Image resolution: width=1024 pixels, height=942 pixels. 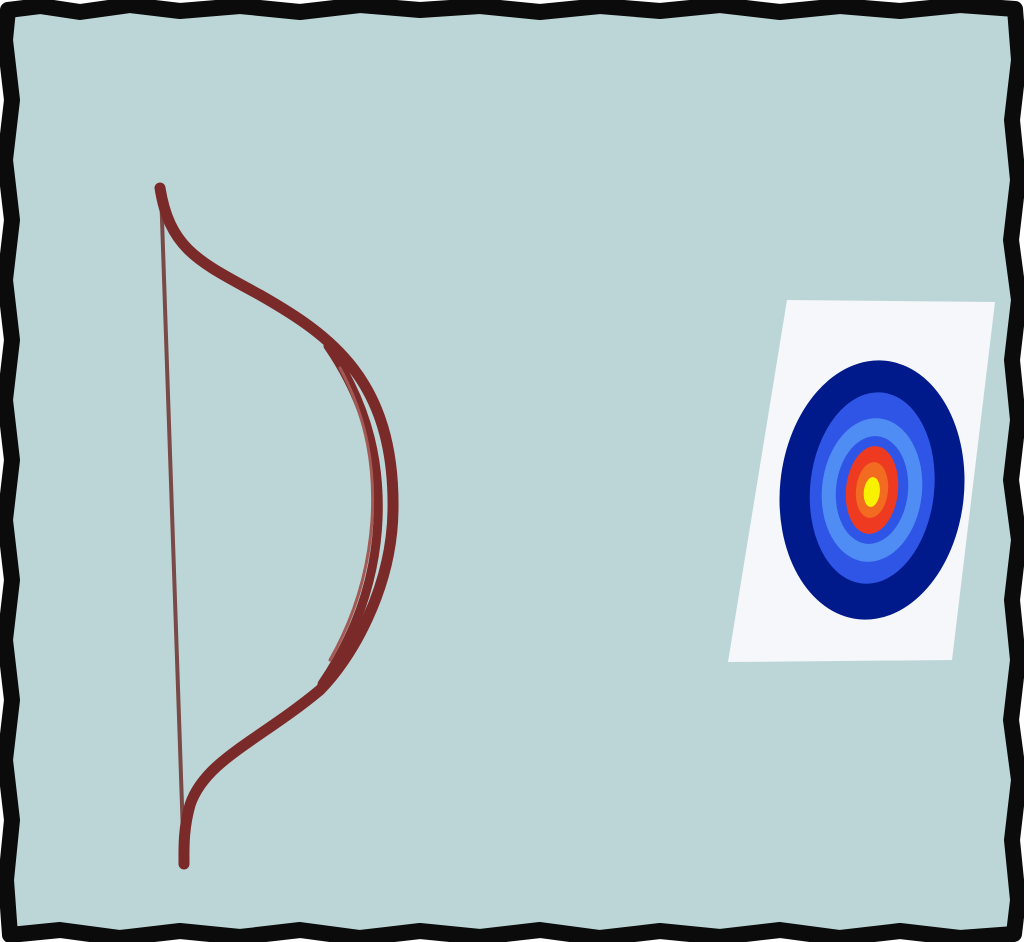 What do you see at coordinates (861, 481) in the screenshot?
I see `archery-target-icon` at bounding box center [861, 481].